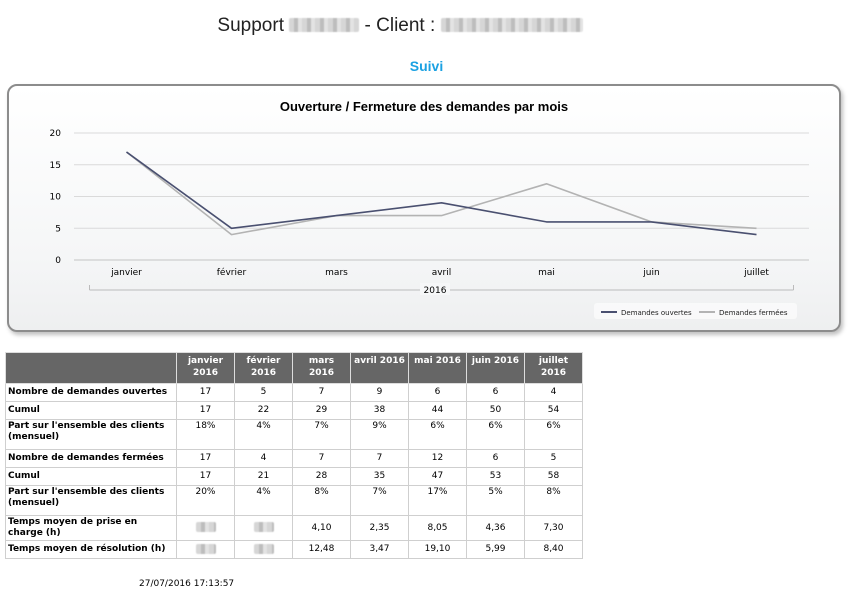  I want to click on table-cell: 44, so click(437, 410).